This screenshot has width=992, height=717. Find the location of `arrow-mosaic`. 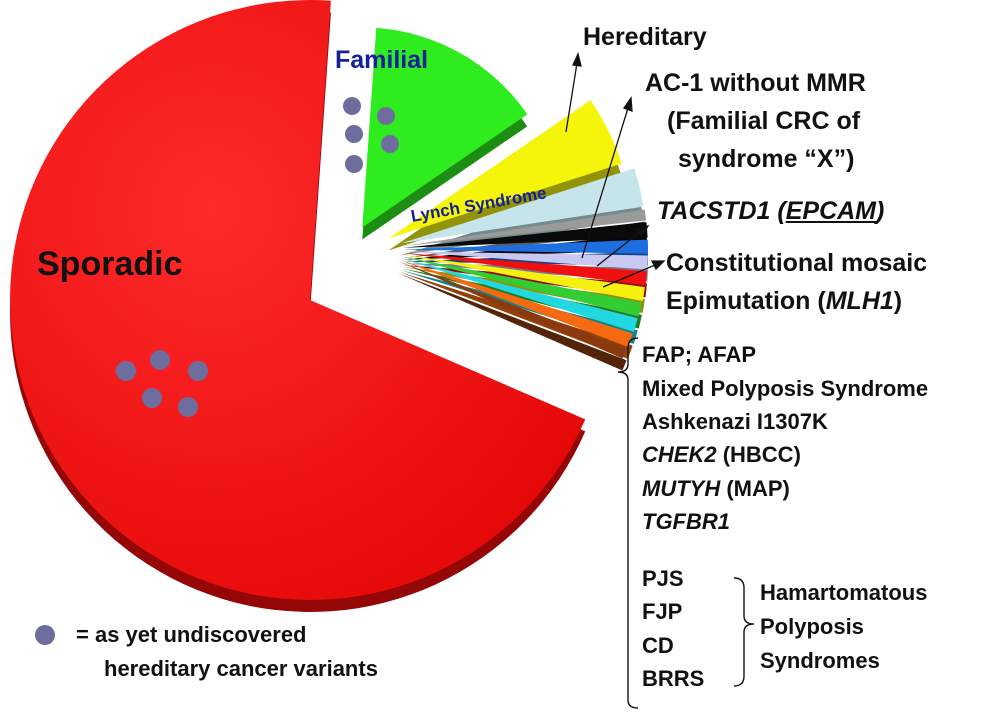

arrow-mosaic is located at coordinates (629, 276).